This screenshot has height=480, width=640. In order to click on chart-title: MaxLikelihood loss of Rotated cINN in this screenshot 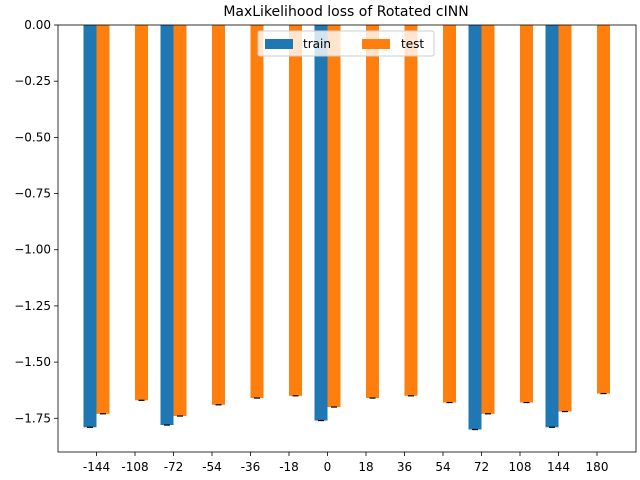, I will do `click(345, 12)`.